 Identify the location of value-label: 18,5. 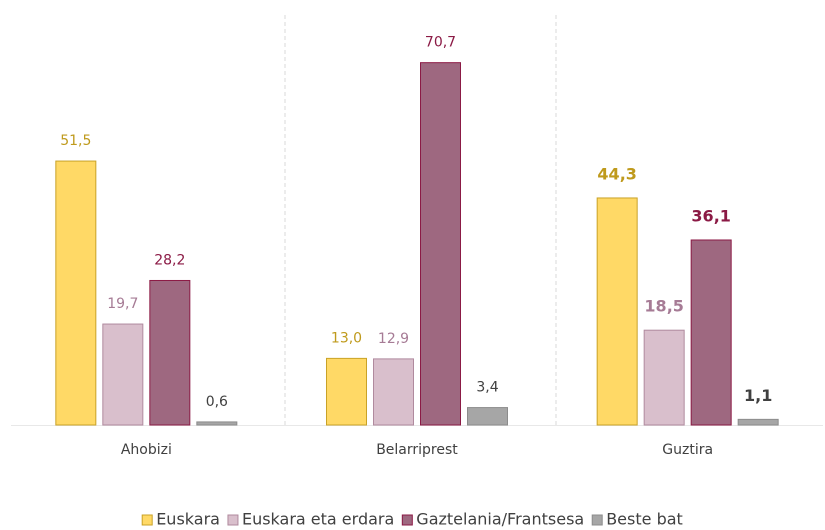
(663, 306).